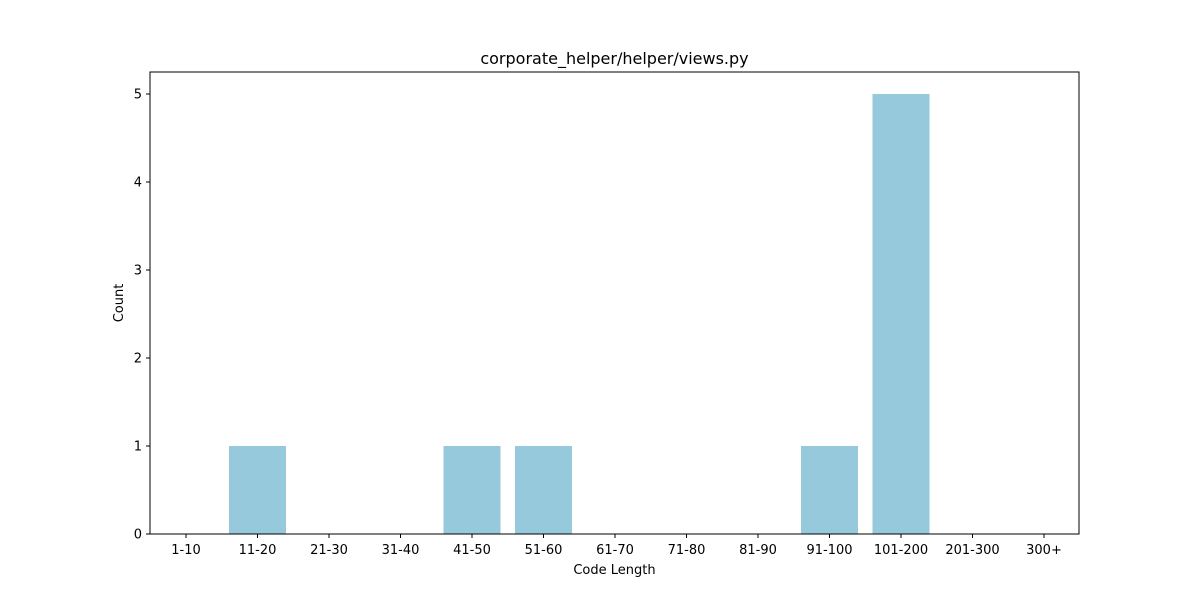 The image size is (1200, 600). What do you see at coordinates (329, 550) in the screenshot?
I see `x-tick-label: 21-30` at bounding box center [329, 550].